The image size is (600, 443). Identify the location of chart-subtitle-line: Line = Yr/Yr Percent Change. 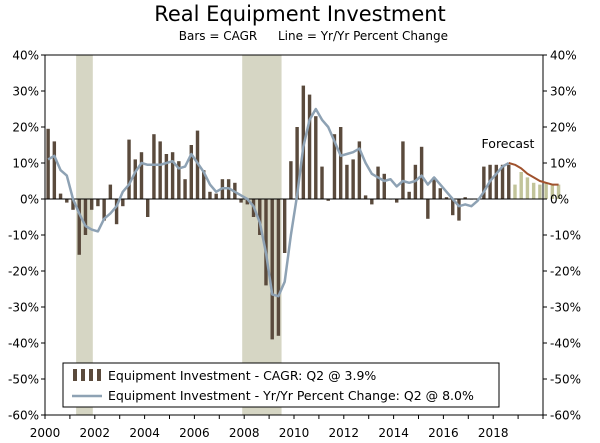
(363, 36).